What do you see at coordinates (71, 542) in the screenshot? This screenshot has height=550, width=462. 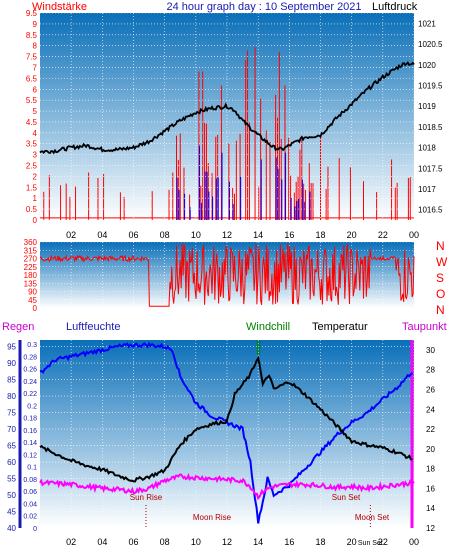 I see `p3-x-tick-label: 02` at bounding box center [71, 542].